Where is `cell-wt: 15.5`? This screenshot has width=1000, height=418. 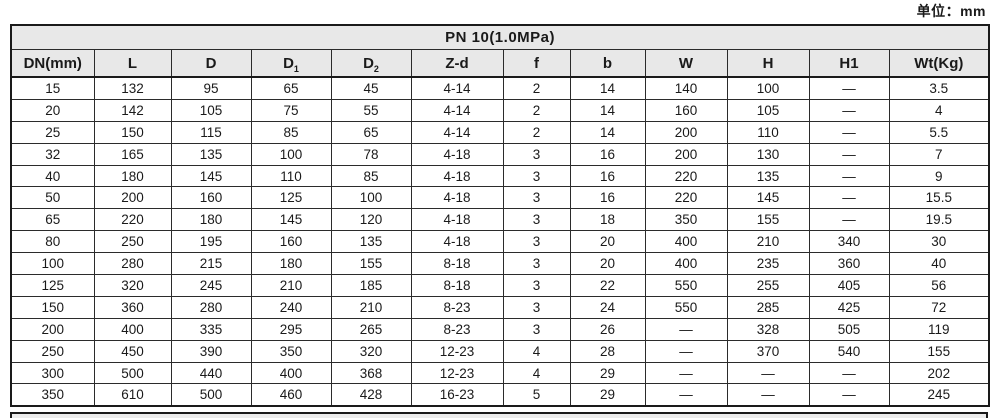
cell-wt: 15.5 is located at coordinates (939, 198).